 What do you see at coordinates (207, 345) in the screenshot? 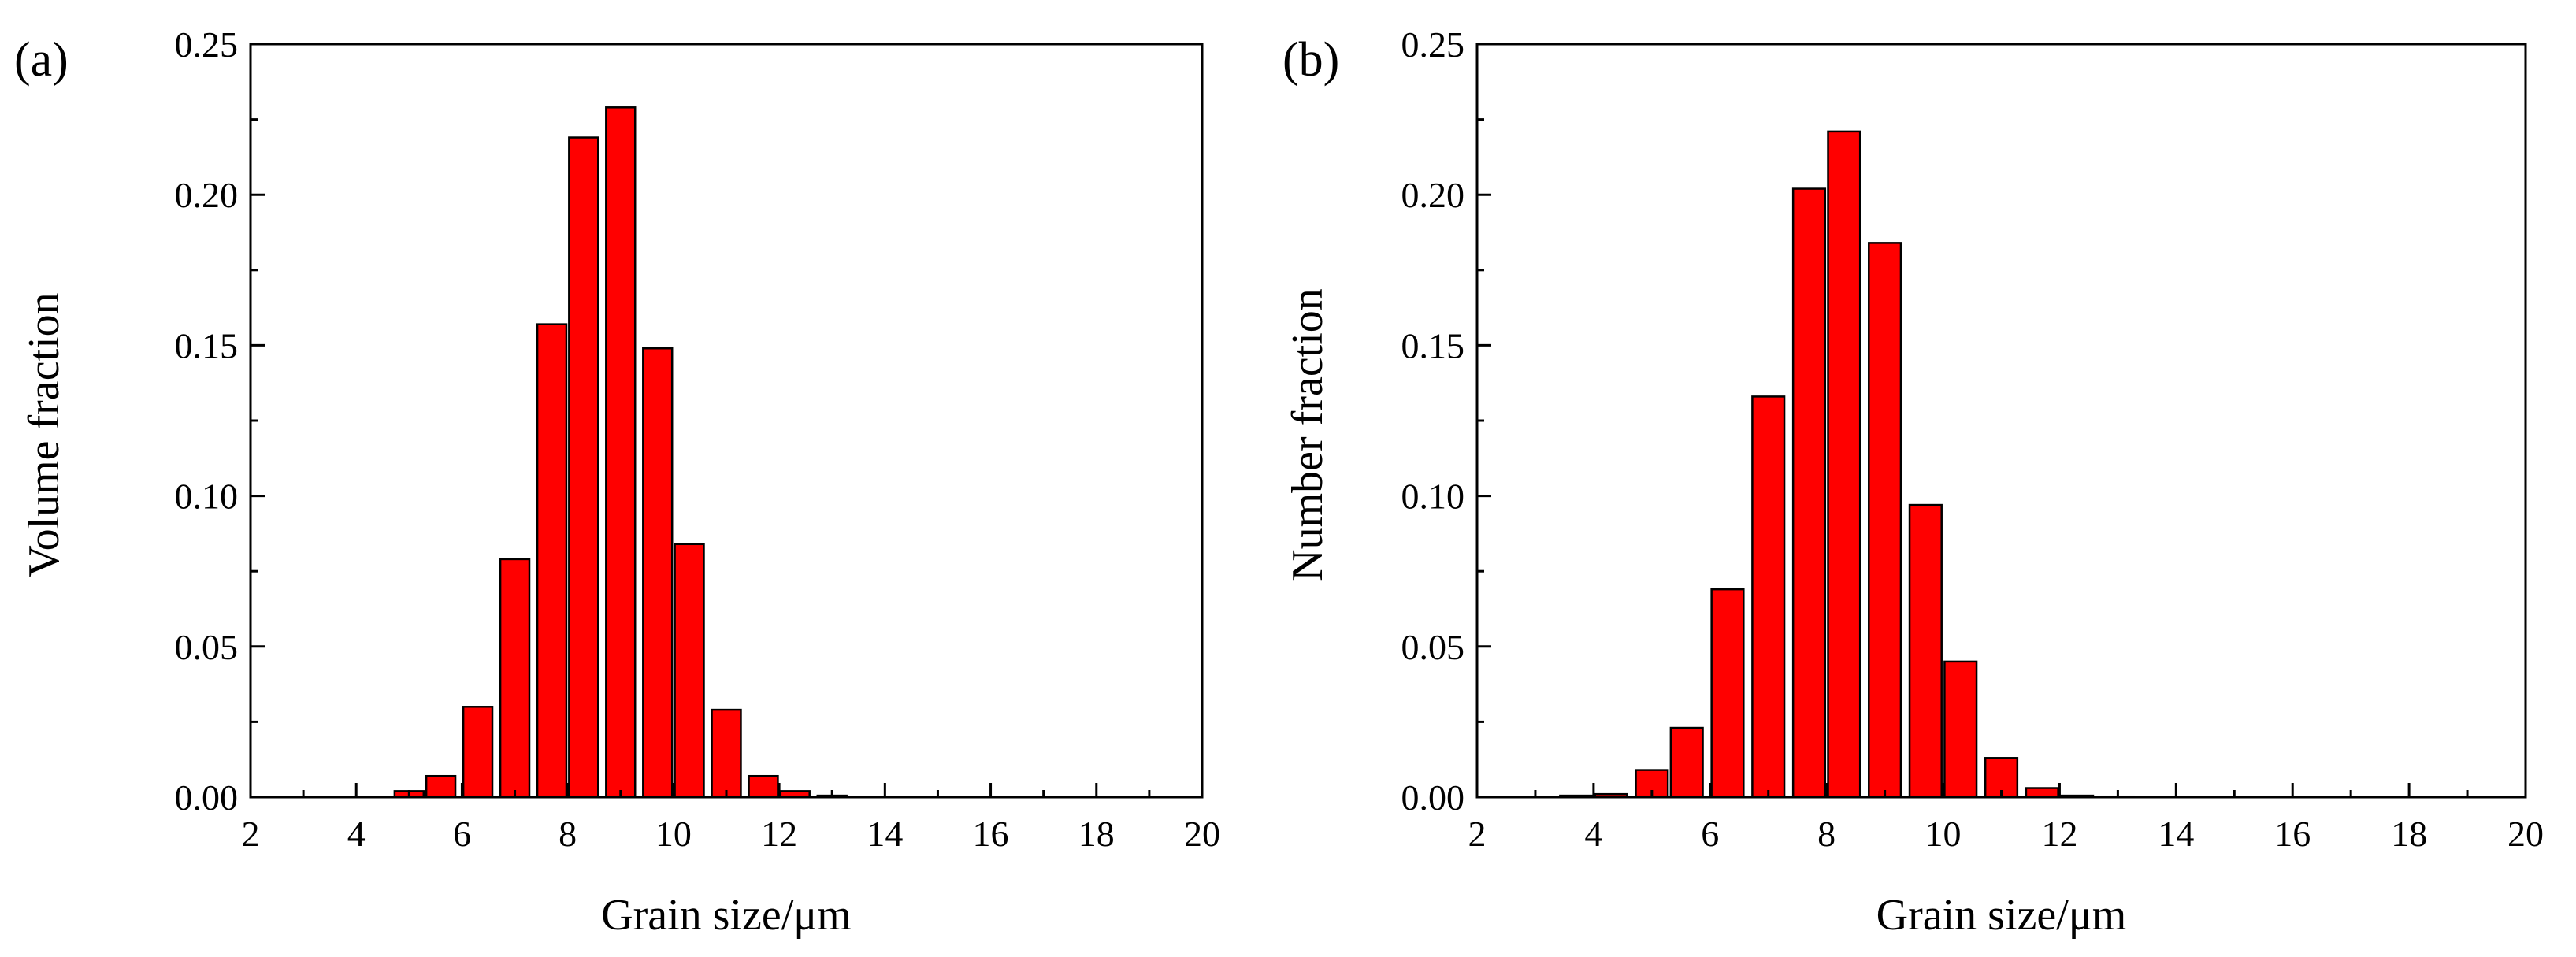
I see `y-tick-label-a-3: 0.15` at bounding box center [207, 345].